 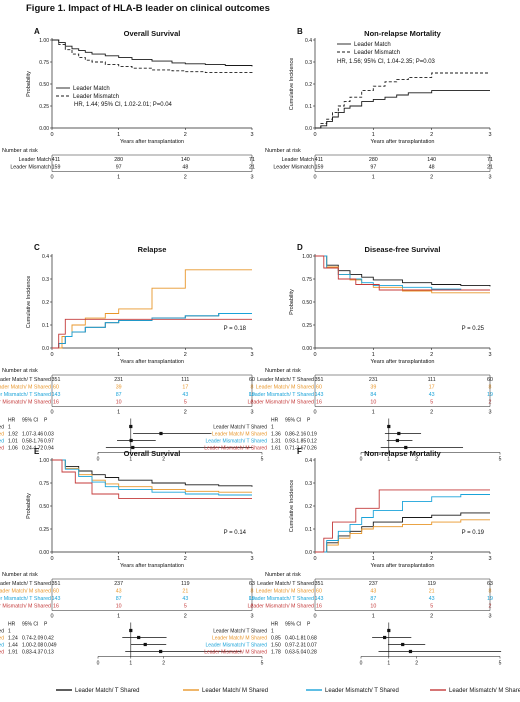 I want to click on risk-row-label: Leader Match, so click(x=35, y=160).